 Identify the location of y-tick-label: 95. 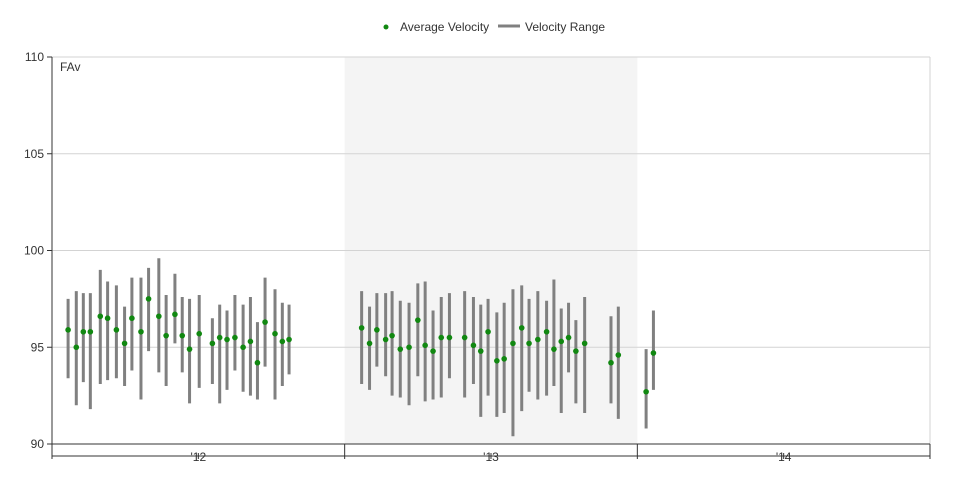
(38, 347).